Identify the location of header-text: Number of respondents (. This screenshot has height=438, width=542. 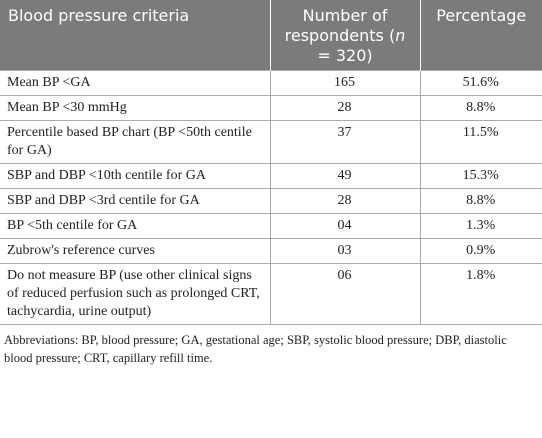
(340, 25).